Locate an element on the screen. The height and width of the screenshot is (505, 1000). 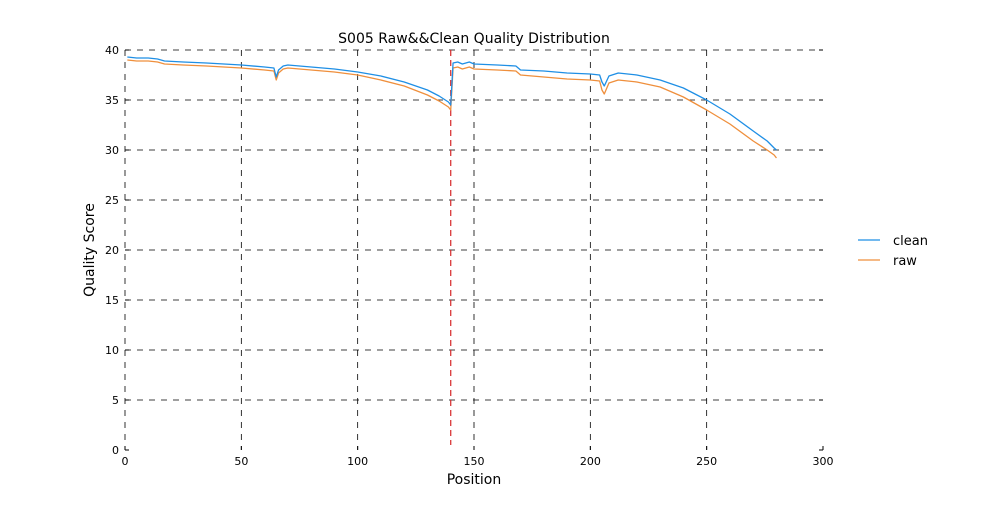
series-line-raw is located at coordinates (452, 109).